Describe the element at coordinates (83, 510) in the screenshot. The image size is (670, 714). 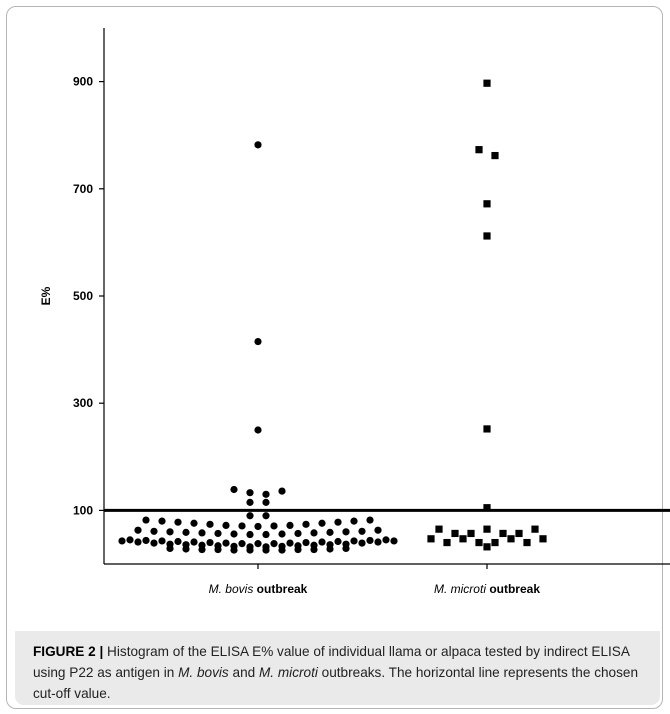
I see `y-tick-label: 100` at that location.